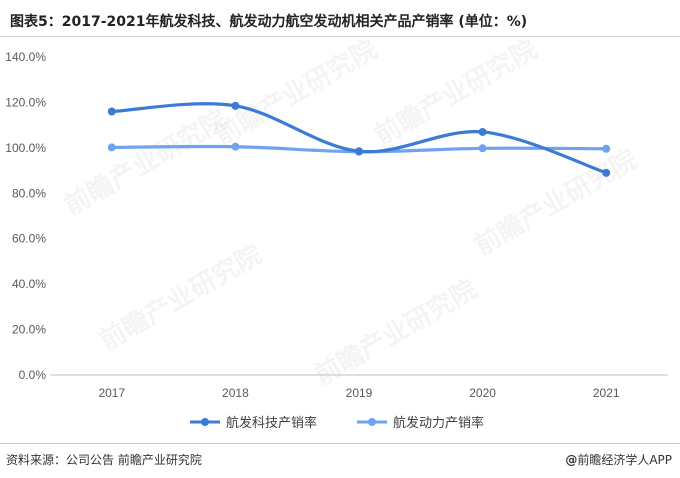 This screenshot has width=680, height=478. I want to click on legend: 航发科技产销率 航发动力产销率, so click(337, 423).